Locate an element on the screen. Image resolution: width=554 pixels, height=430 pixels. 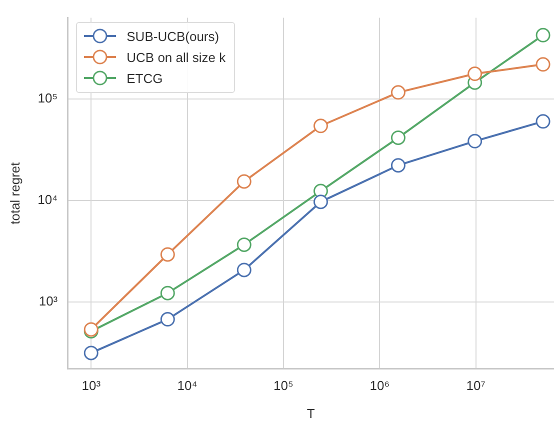
x-axis-title: T is located at coordinates (310, 413).